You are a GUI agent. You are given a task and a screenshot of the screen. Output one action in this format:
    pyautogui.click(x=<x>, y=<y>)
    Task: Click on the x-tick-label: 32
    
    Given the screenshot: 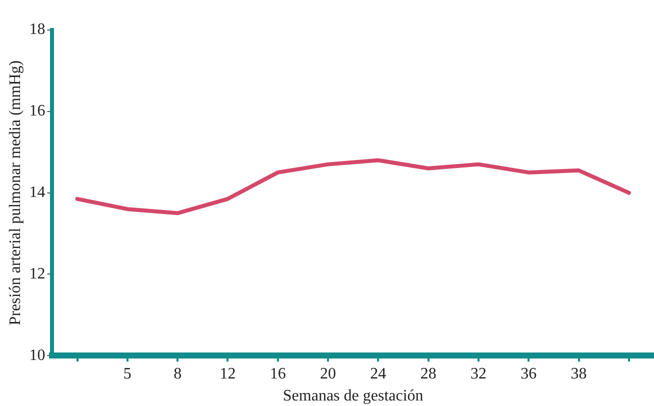 What is the action you would take?
    pyautogui.click(x=478, y=373)
    